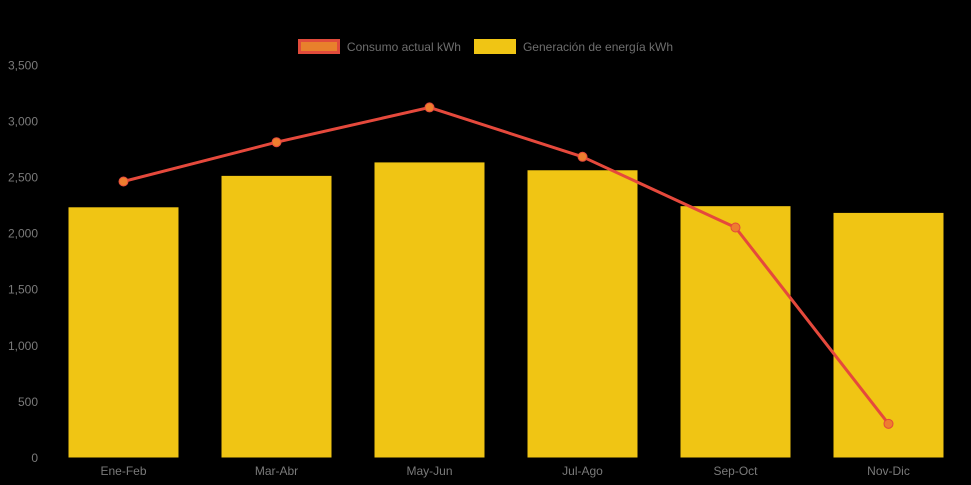 The width and height of the screenshot is (971, 485). Describe the element at coordinates (582, 156) in the screenshot. I see `line-point-jul-ago` at that location.